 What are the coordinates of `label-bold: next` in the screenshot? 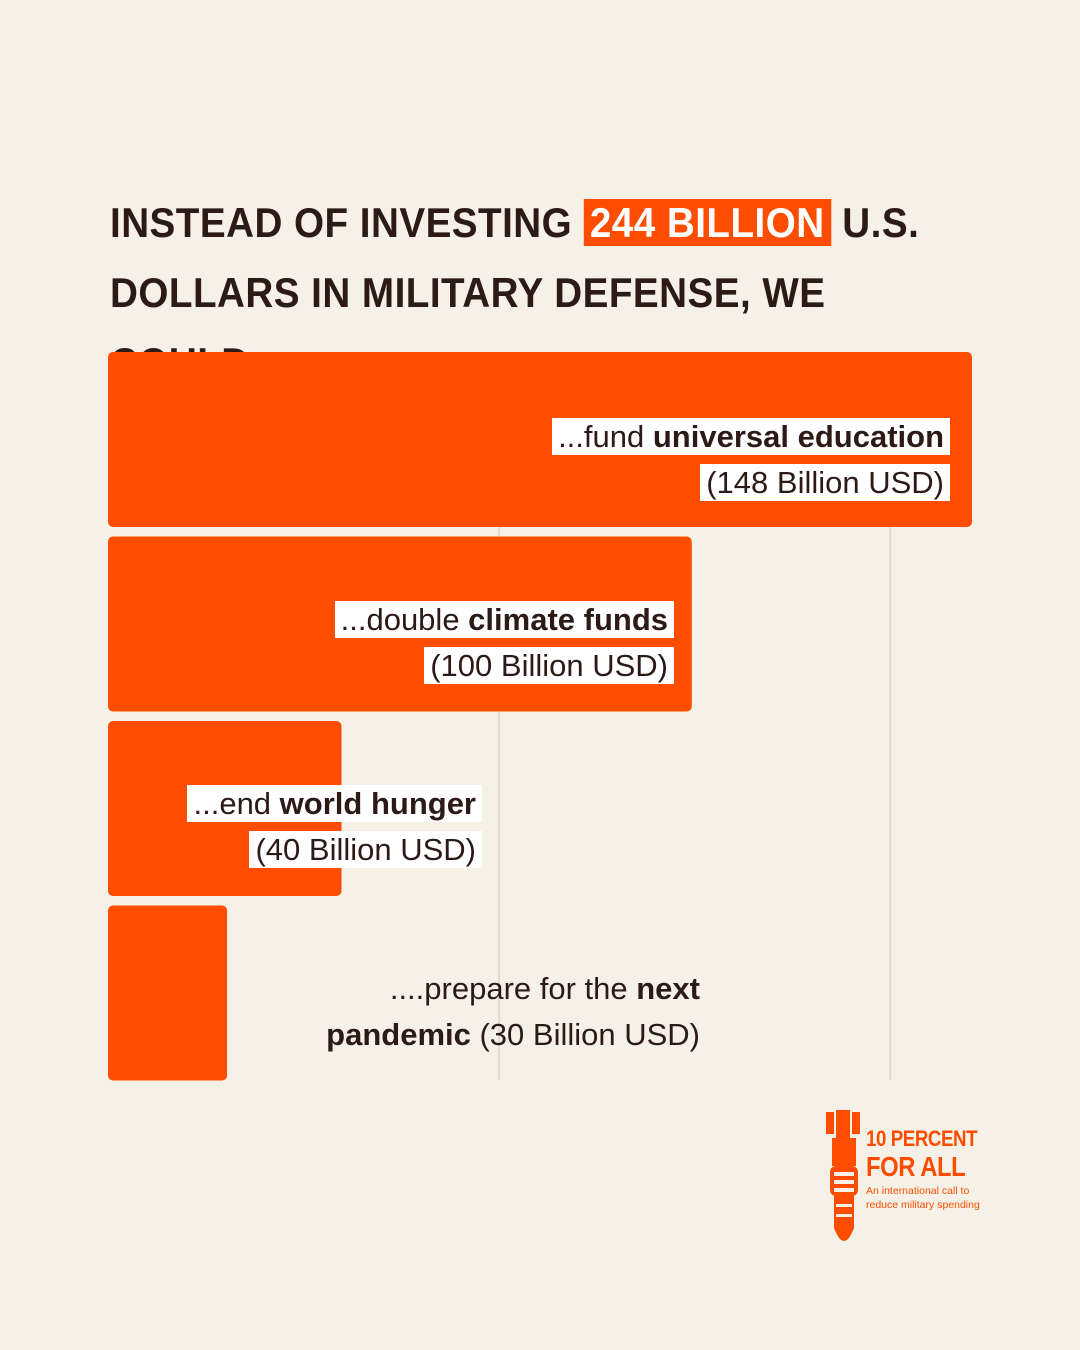 It's located at (668, 988).